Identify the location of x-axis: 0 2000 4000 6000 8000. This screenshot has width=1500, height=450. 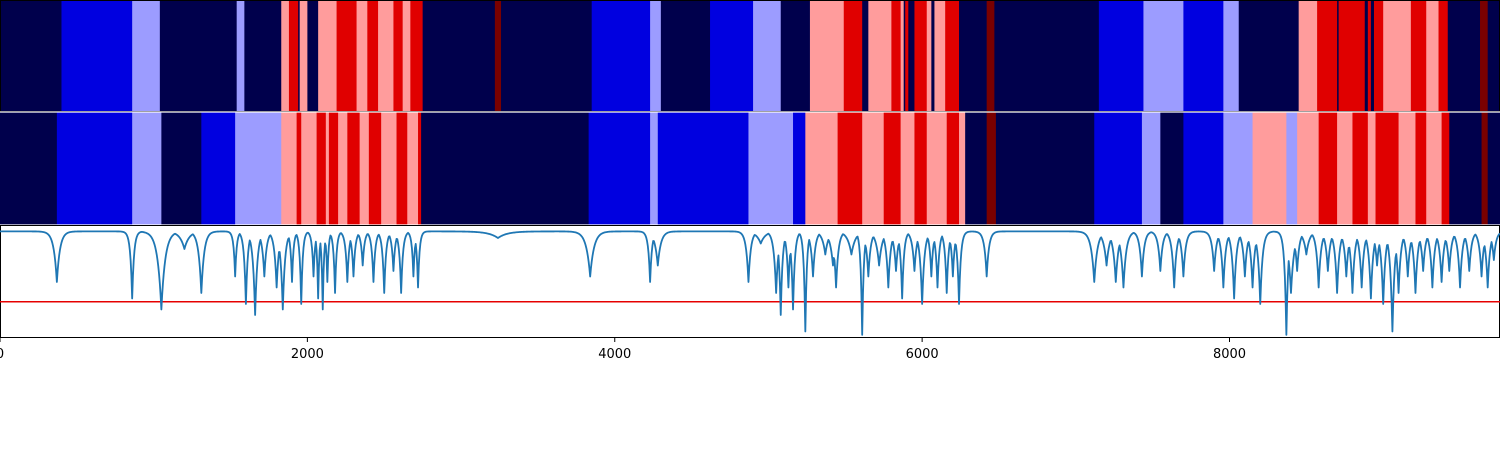
(623, 350).